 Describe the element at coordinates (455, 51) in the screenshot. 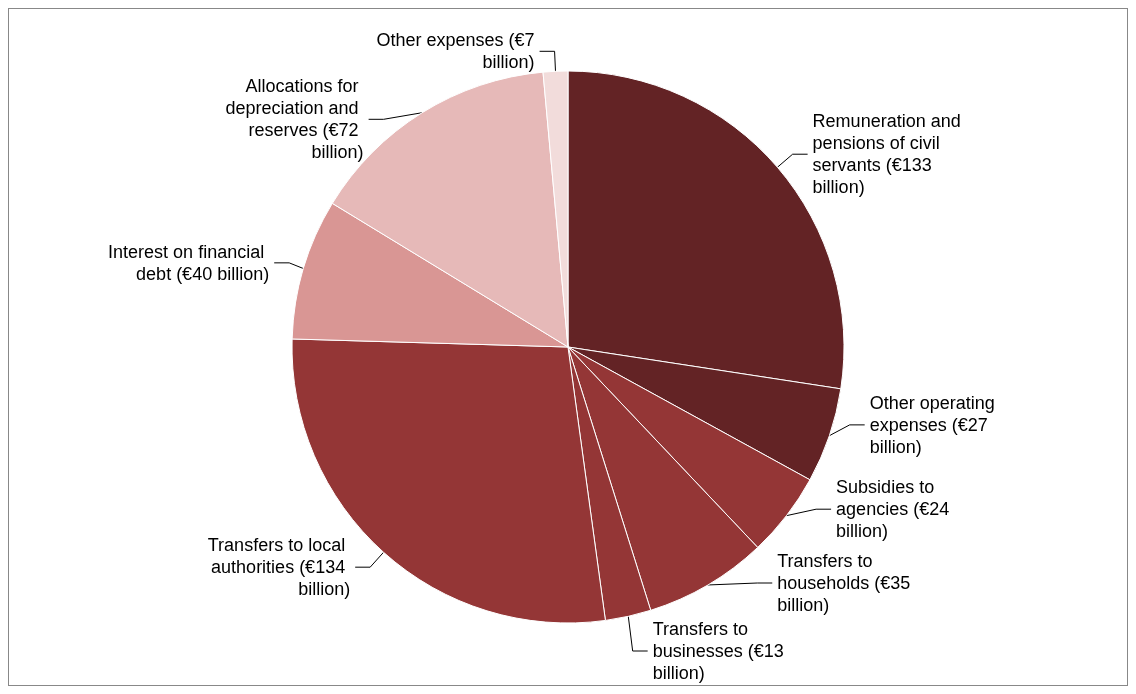

I see `slice-label: Other expenses (€7 billion)` at that location.